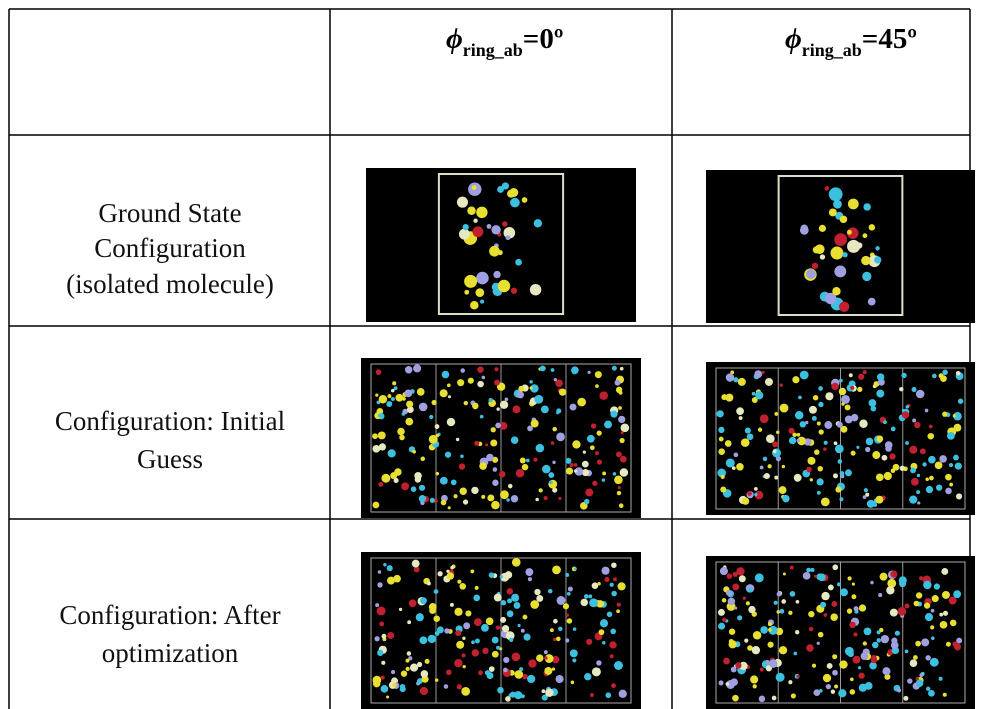 The width and height of the screenshot is (997, 709). Describe the element at coordinates (543, 39) in the screenshot. I see `header-rest: =0º` at that location.